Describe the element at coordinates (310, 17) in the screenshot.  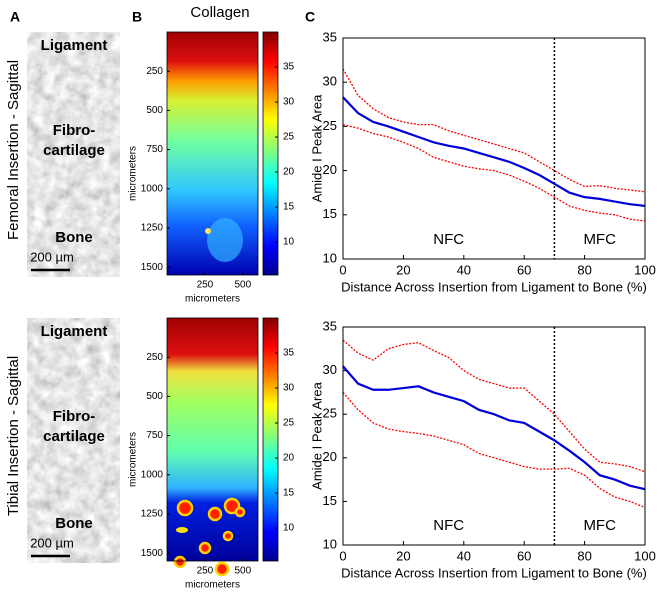
I see `panel-label: C` at that location.